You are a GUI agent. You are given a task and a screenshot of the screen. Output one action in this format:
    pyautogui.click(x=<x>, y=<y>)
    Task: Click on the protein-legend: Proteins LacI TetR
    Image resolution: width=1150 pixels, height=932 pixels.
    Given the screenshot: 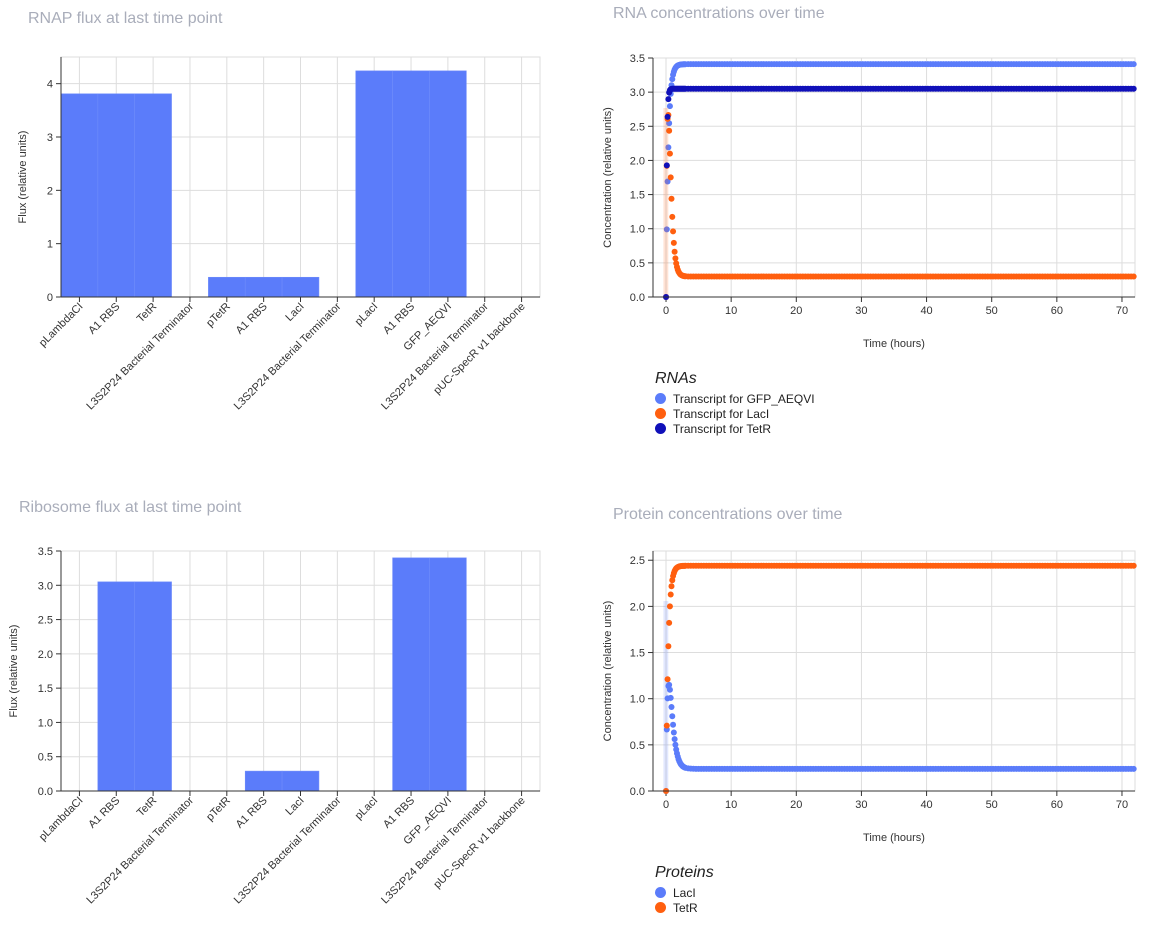 What is the action you would take?
    pyautogui.click(x=684, y=889)
    